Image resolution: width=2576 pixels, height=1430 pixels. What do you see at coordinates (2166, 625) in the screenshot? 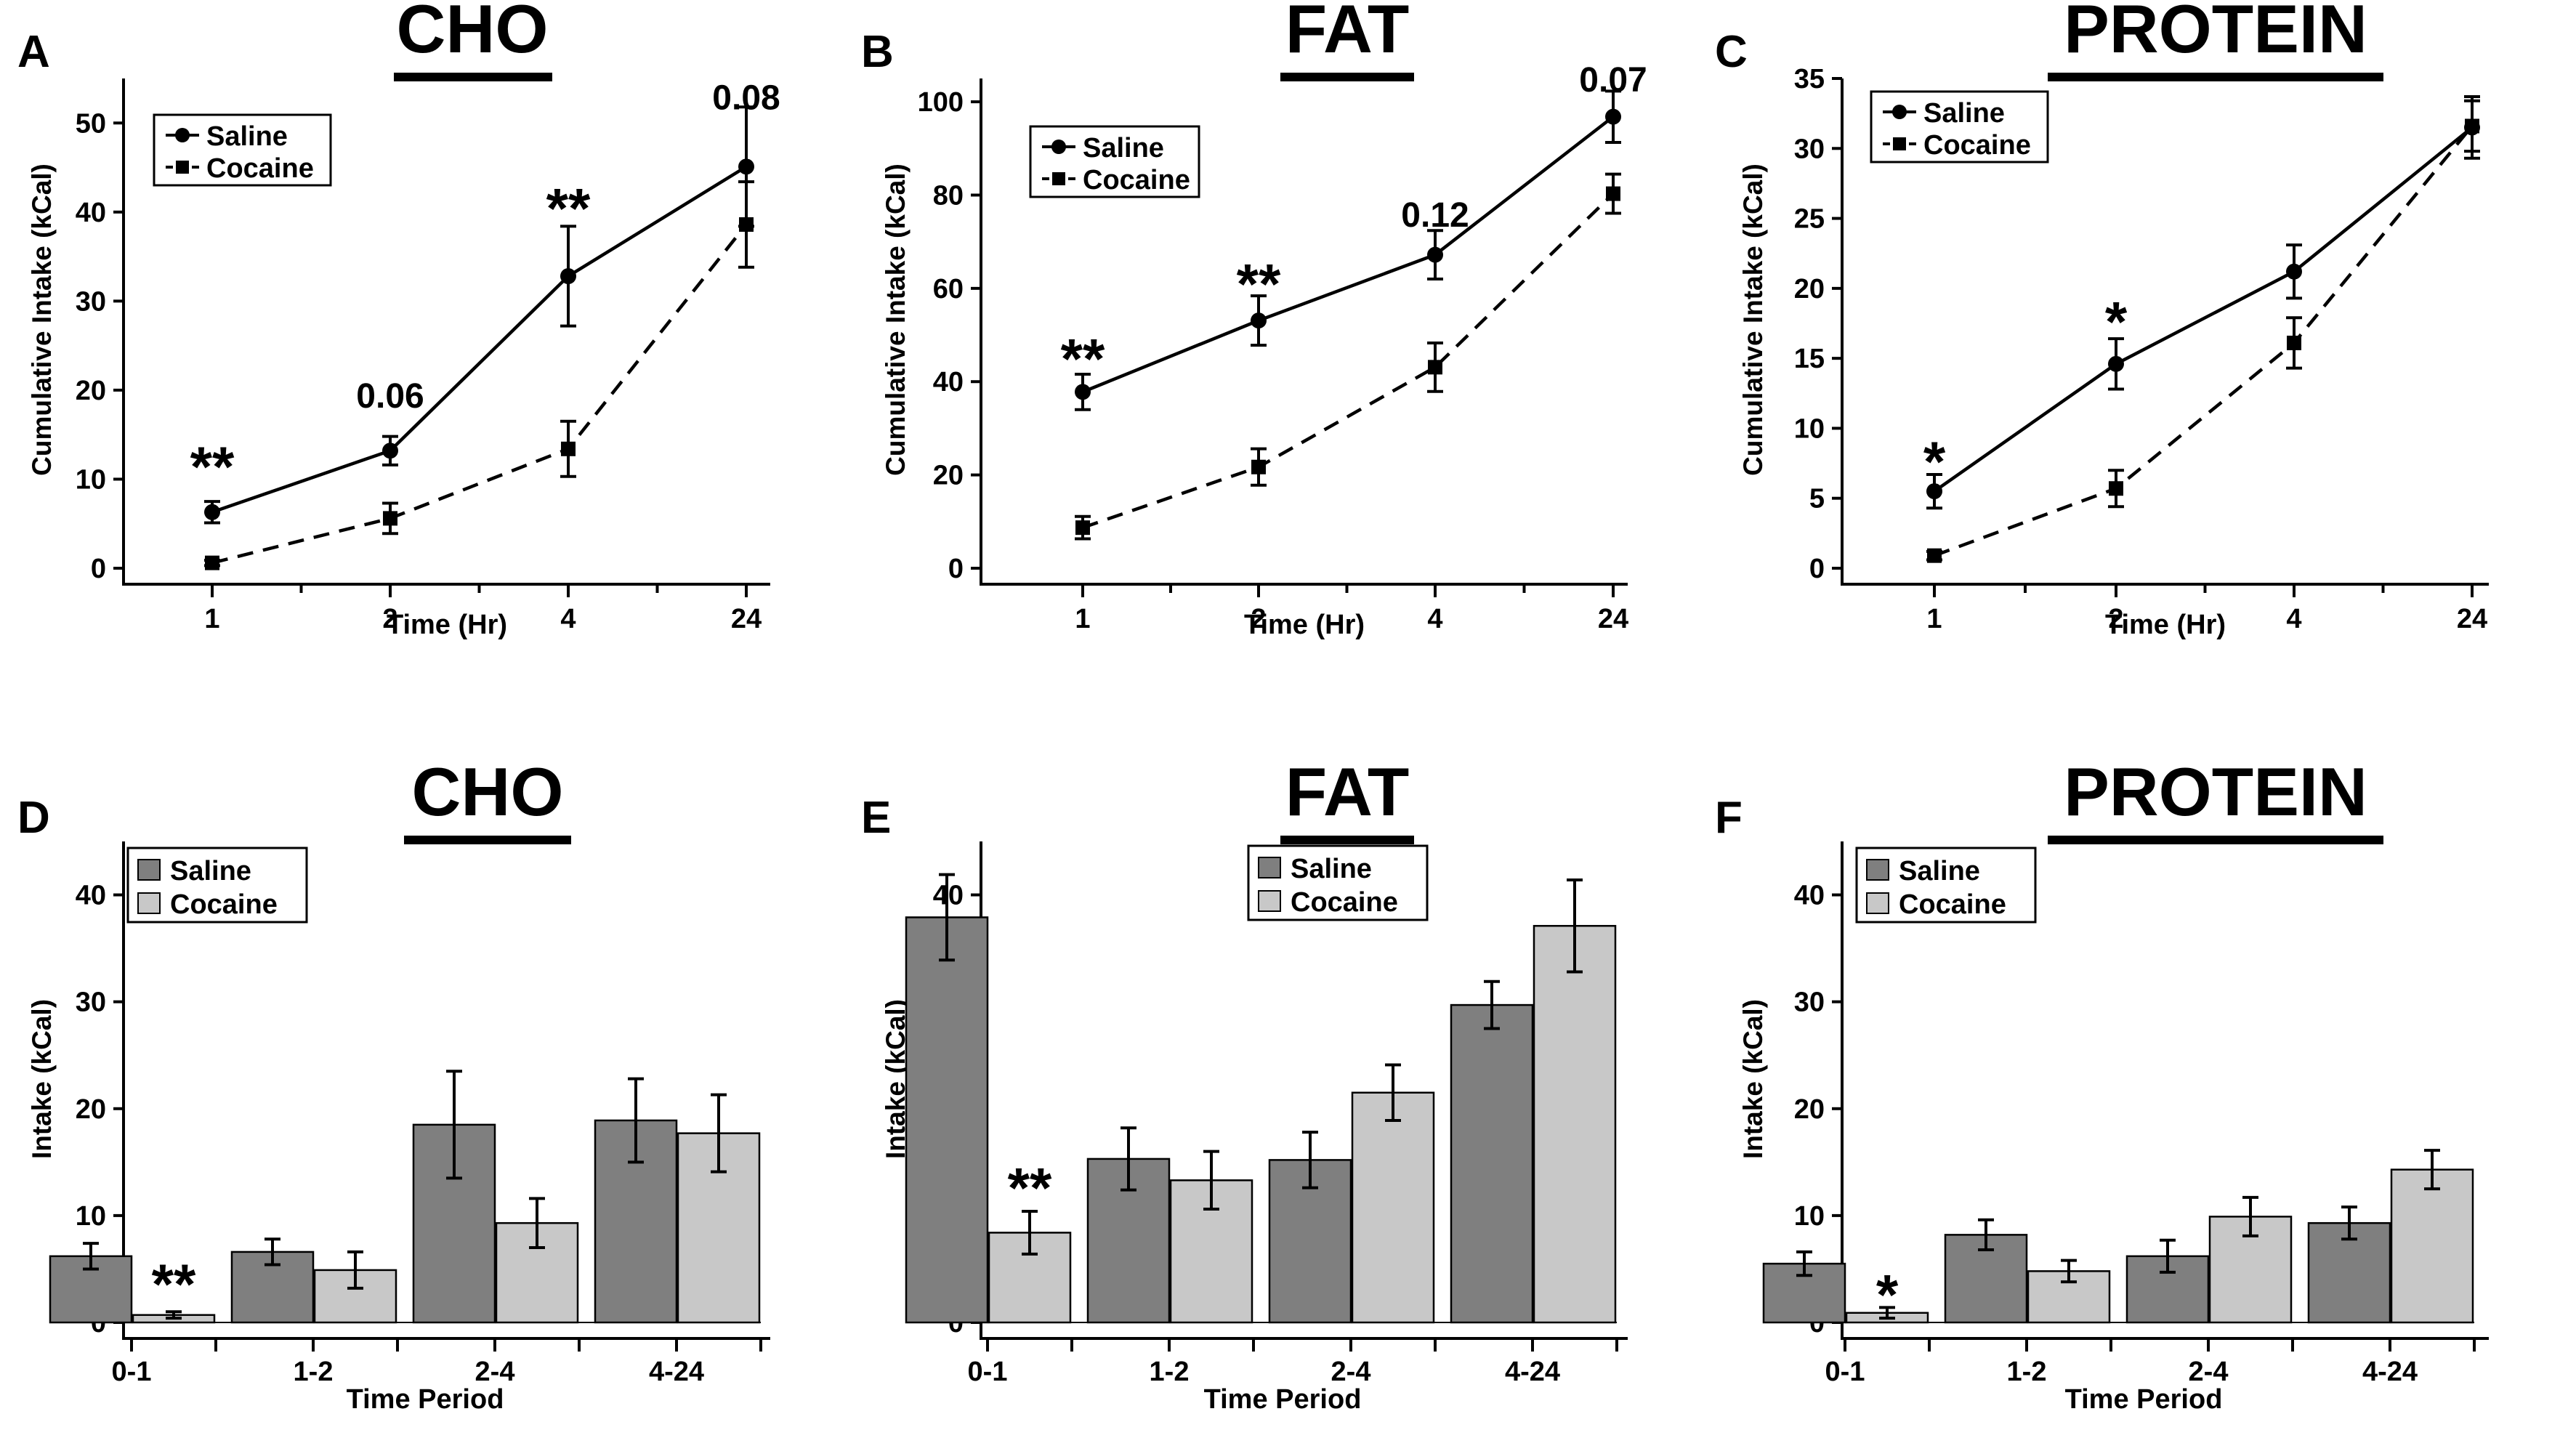
I see `x-axis-label: Time (Hr)` at bounding box center [2166, 625].